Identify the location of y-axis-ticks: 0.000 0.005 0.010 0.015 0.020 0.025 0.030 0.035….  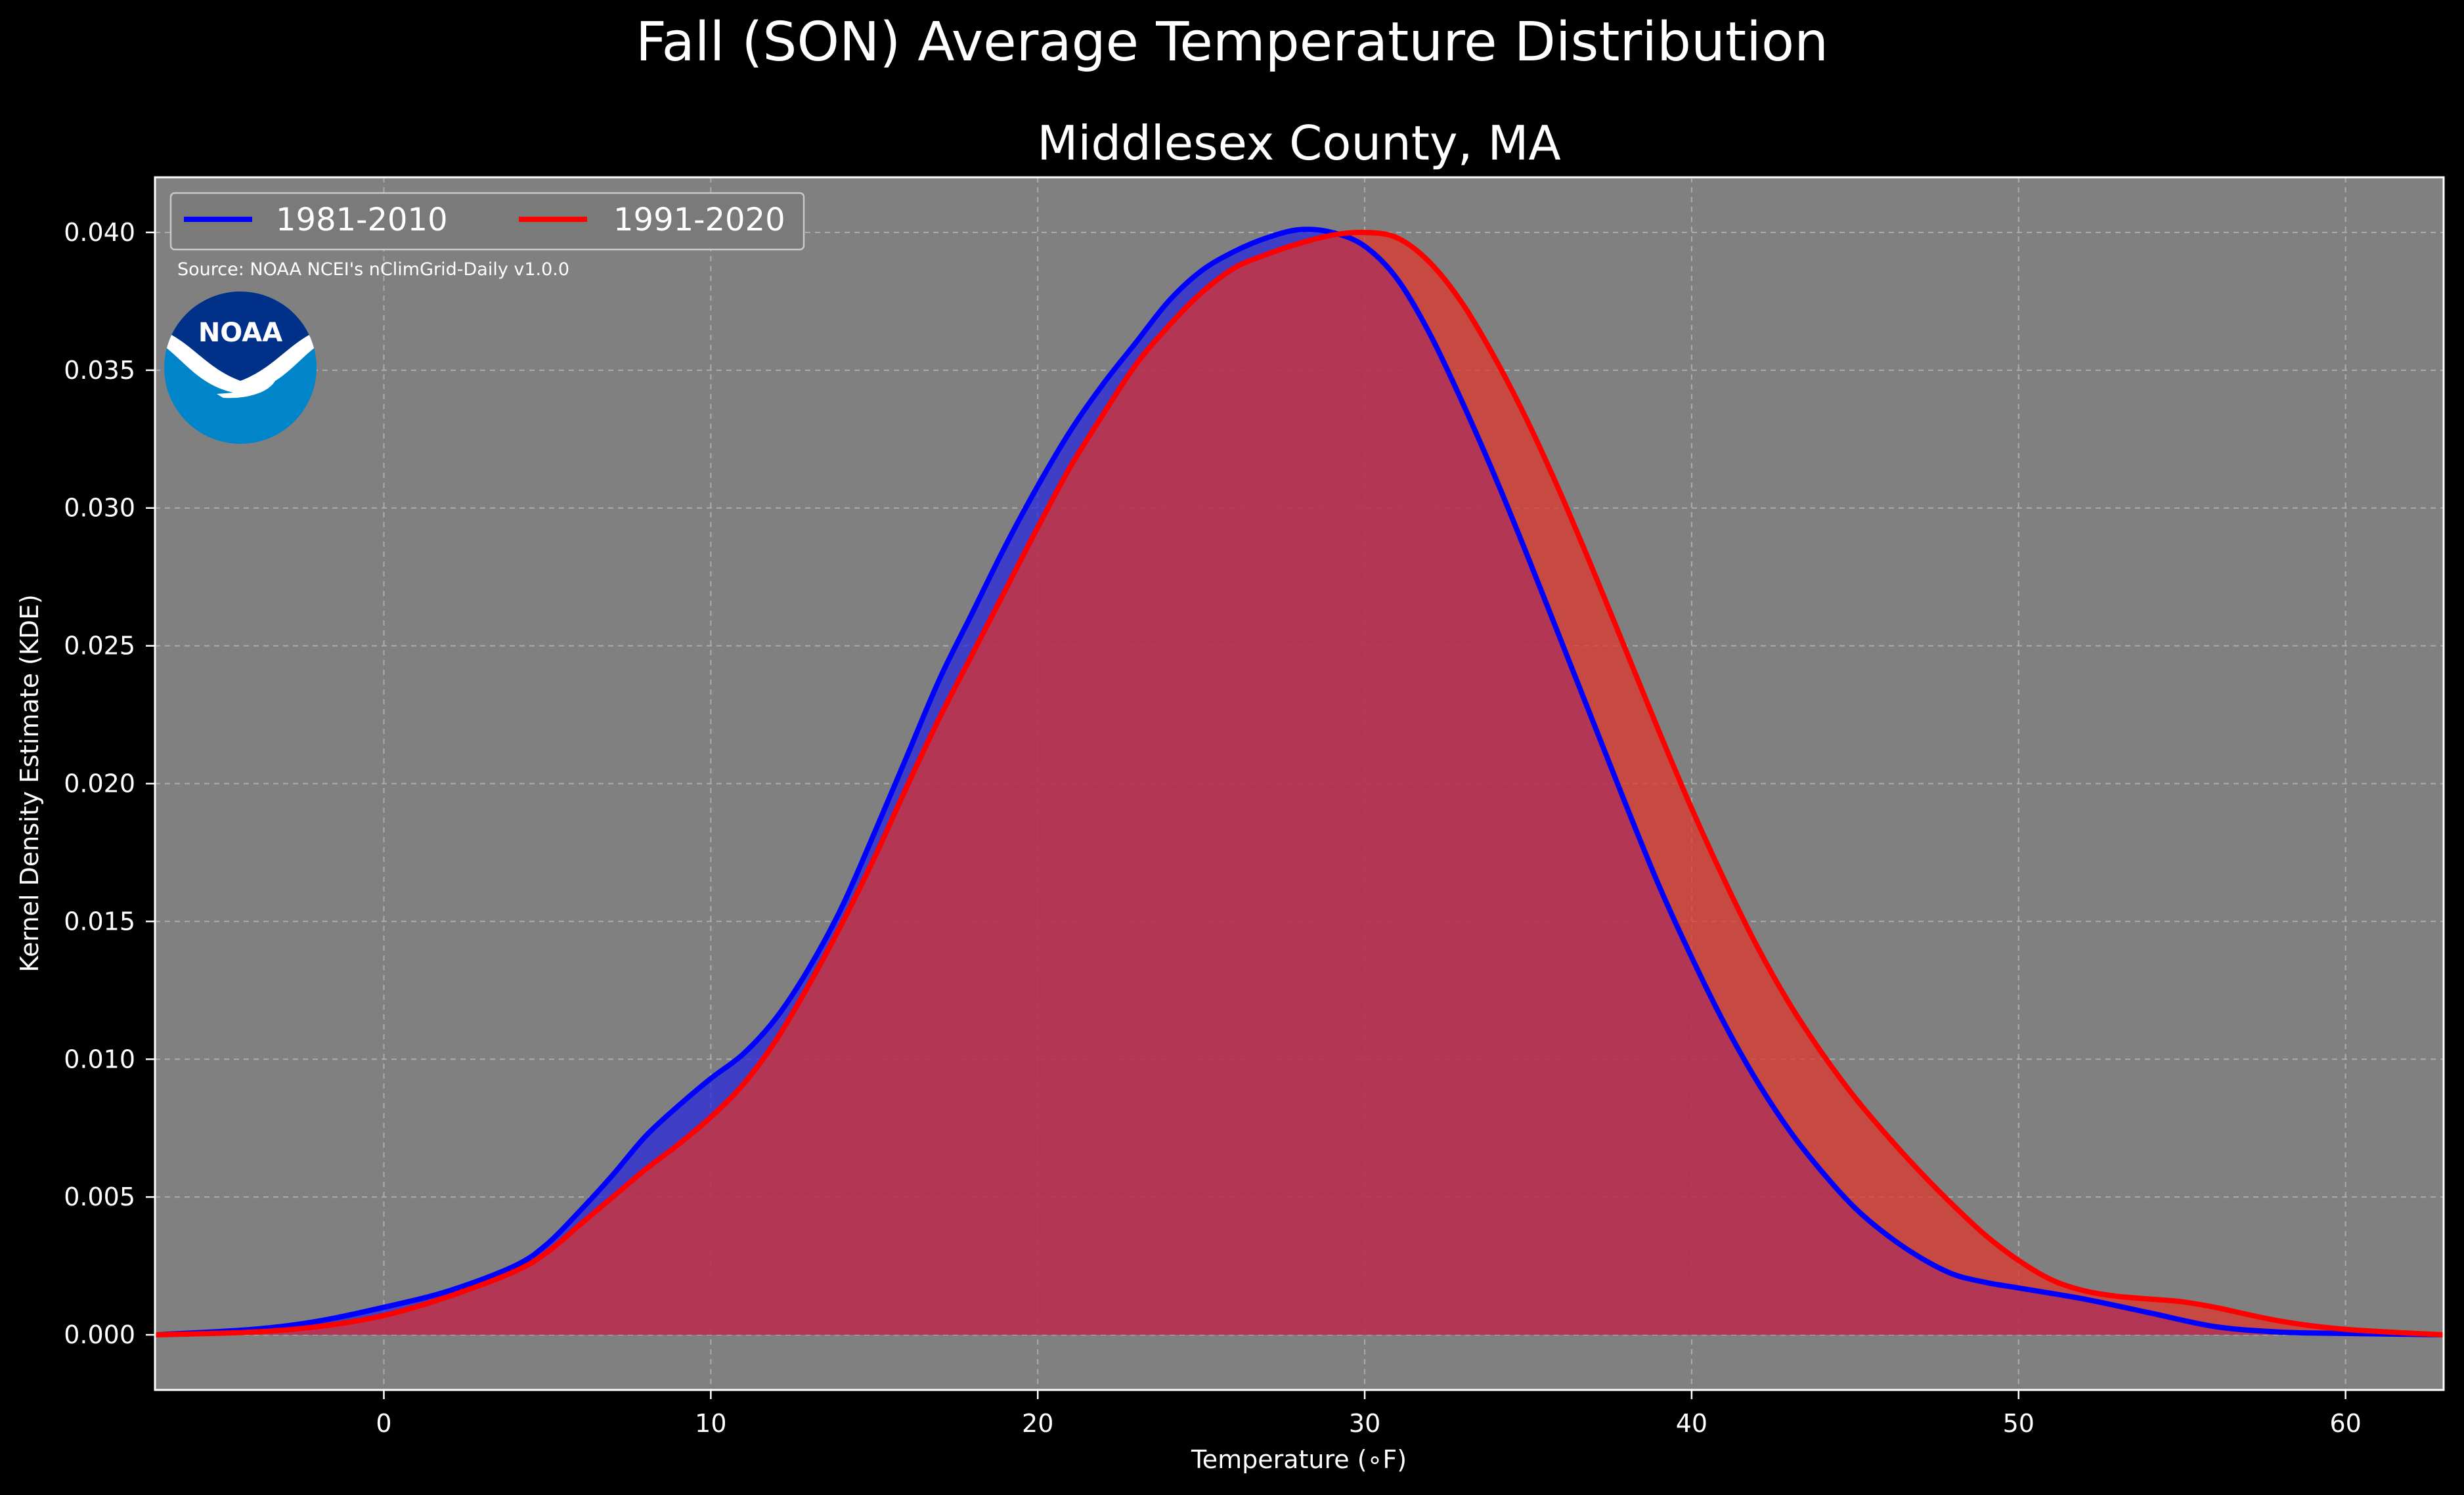
(110, 783).